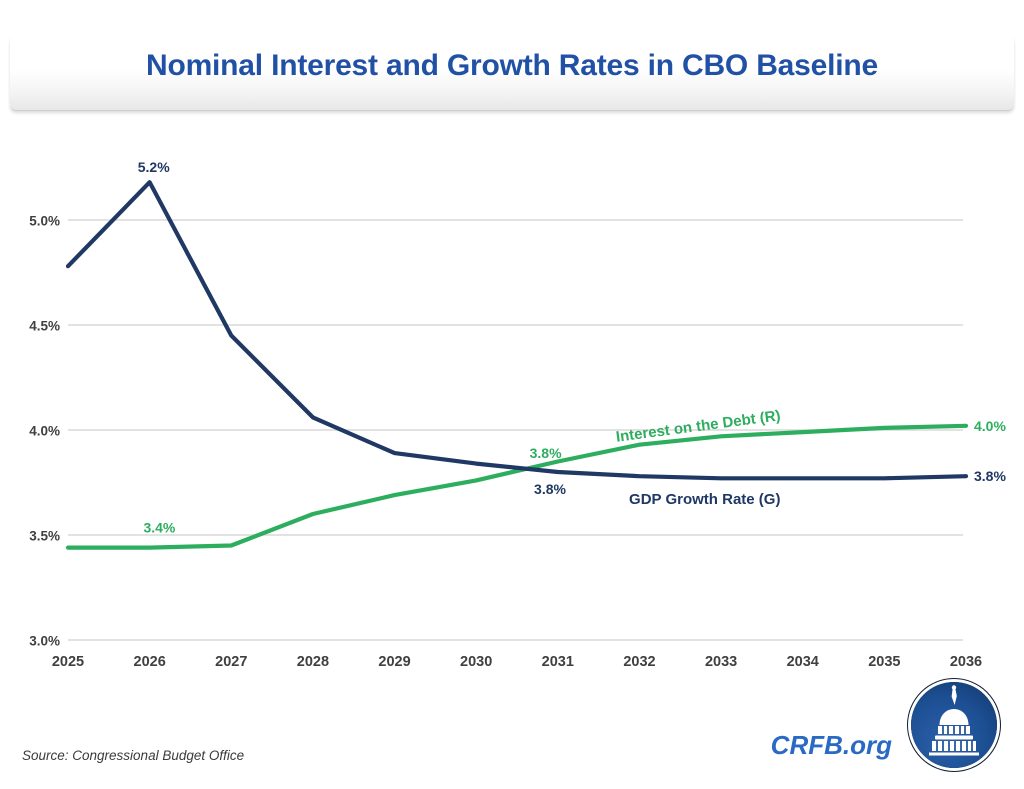 This screenshot has height=789, width=1024. I want to click on data-label: 3.4%, so click(159, 528).